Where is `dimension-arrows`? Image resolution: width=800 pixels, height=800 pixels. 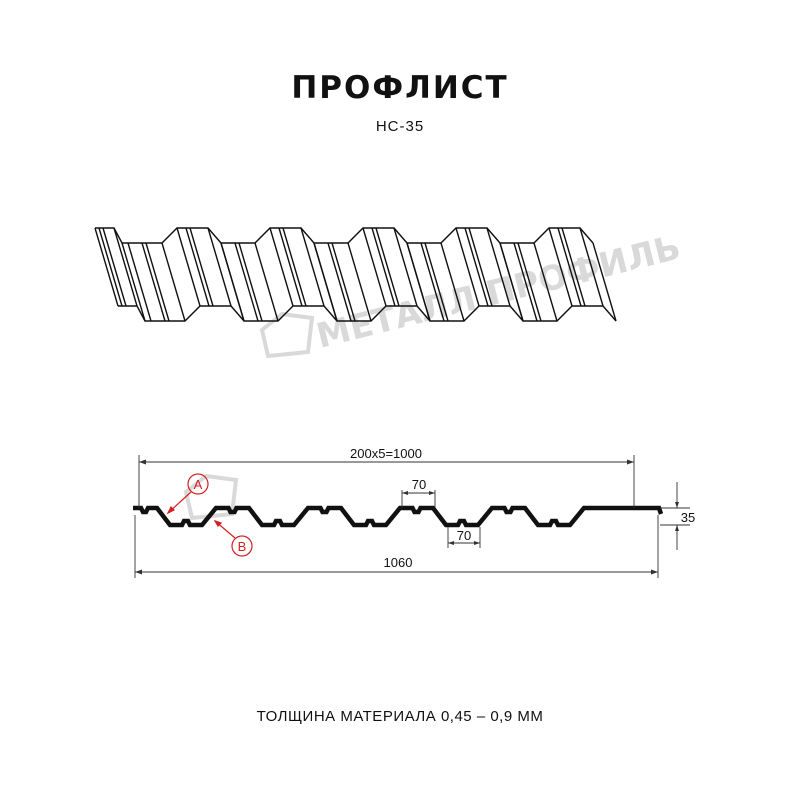 dimension-arrows is located at coordinates (407, 517).